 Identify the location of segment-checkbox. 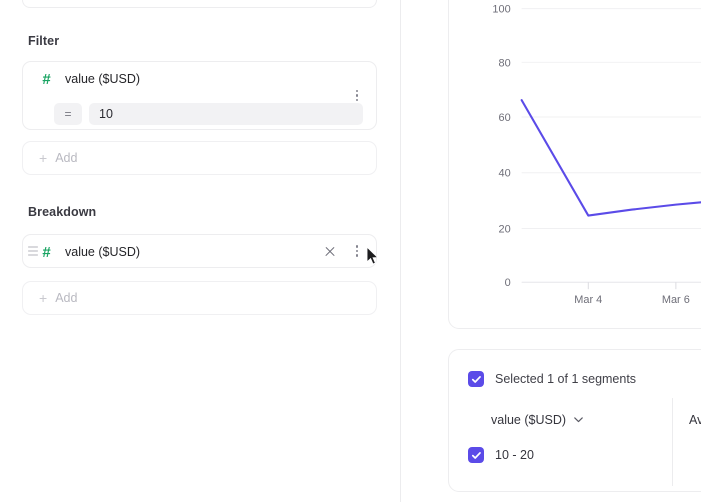
(476, 455).